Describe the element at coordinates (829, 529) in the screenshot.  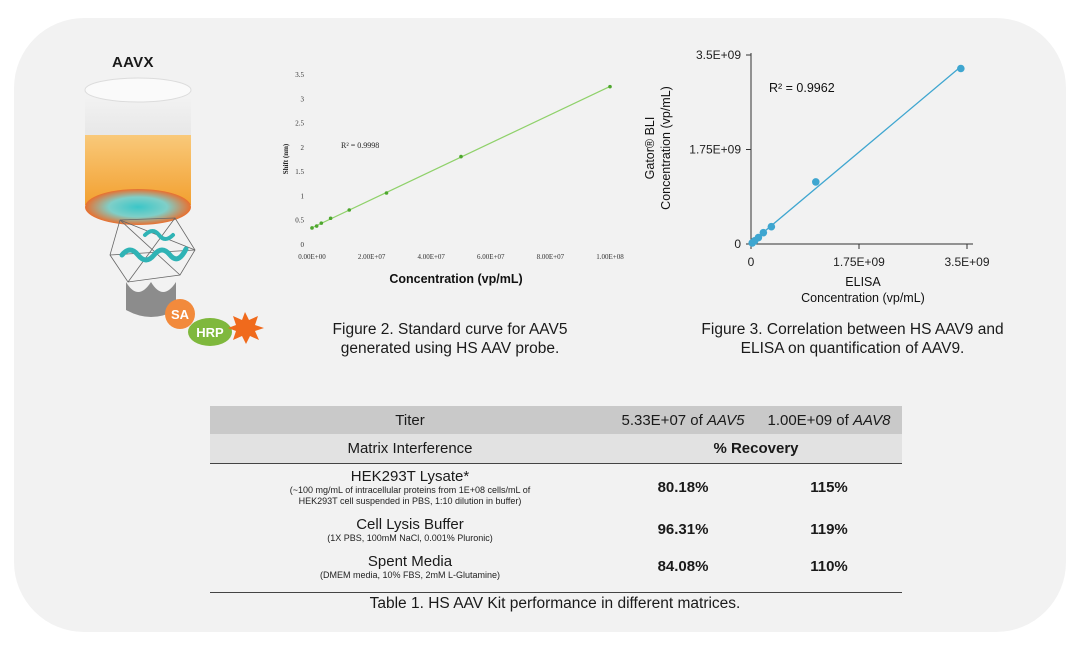
I see `row-value-aav8: 119%` at that location.